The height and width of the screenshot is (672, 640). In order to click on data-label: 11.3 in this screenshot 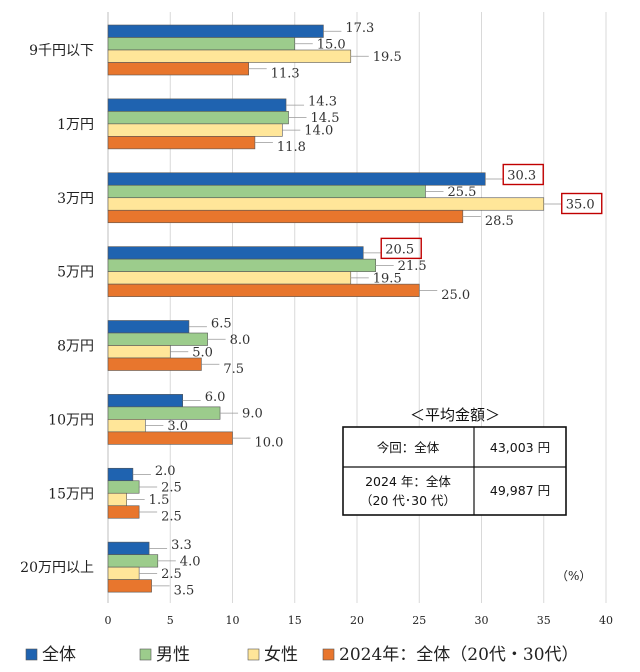, I will do `click(285, 73)`.